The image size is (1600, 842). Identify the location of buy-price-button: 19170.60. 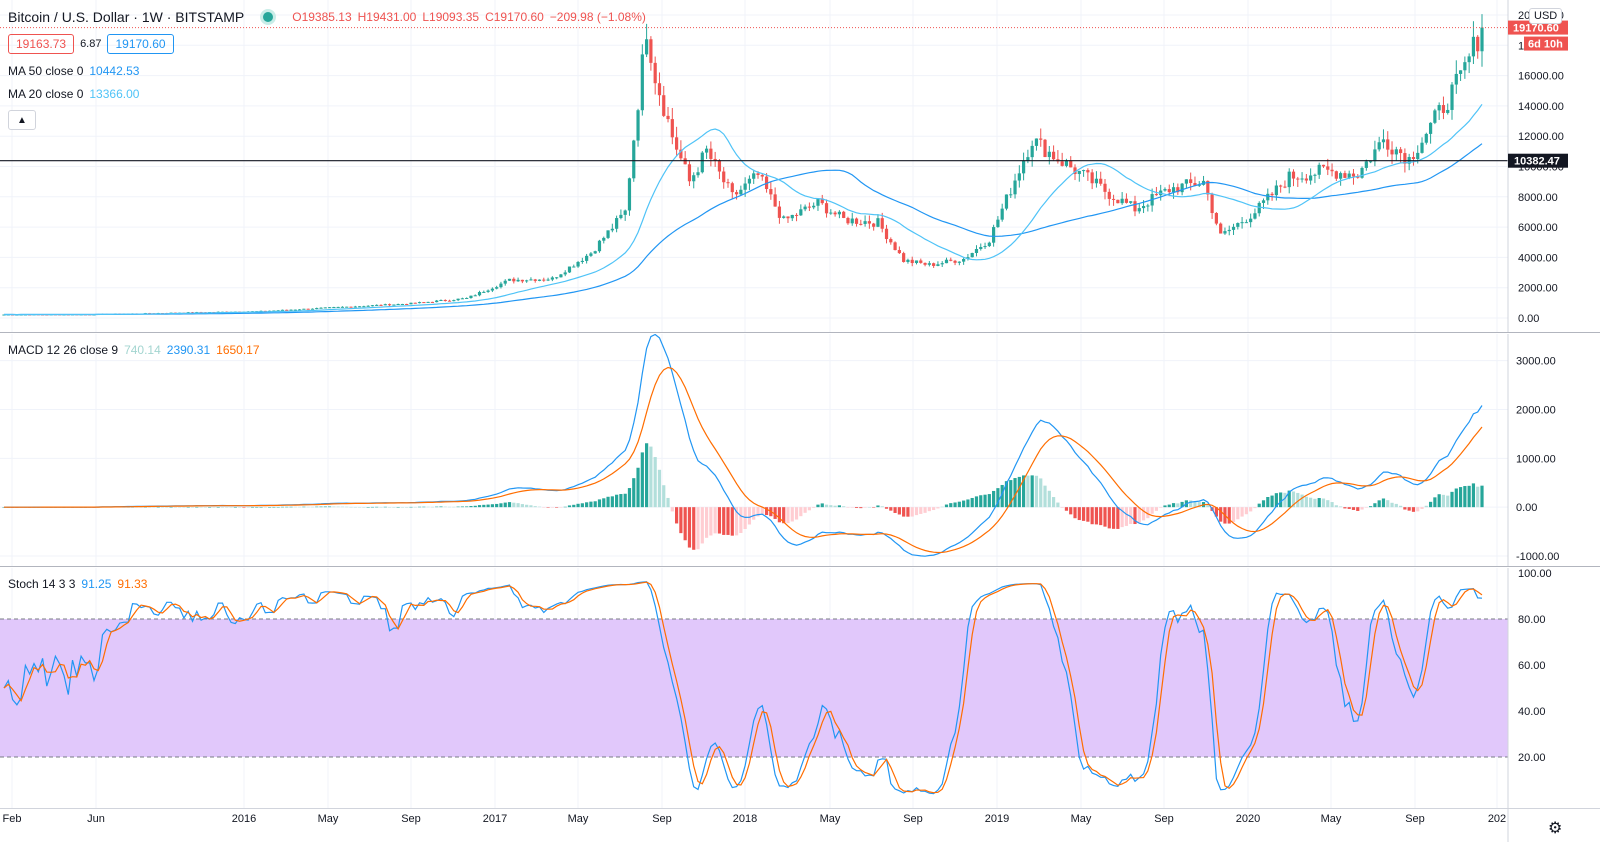
(140, 44).